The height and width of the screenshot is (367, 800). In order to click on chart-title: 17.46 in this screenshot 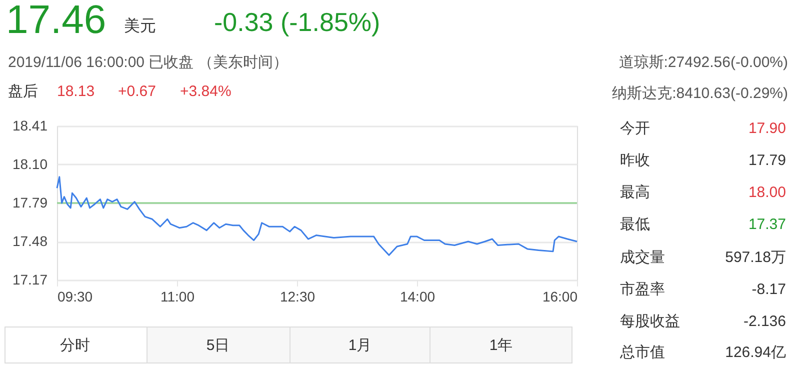, I will do `click(56, 21)`.